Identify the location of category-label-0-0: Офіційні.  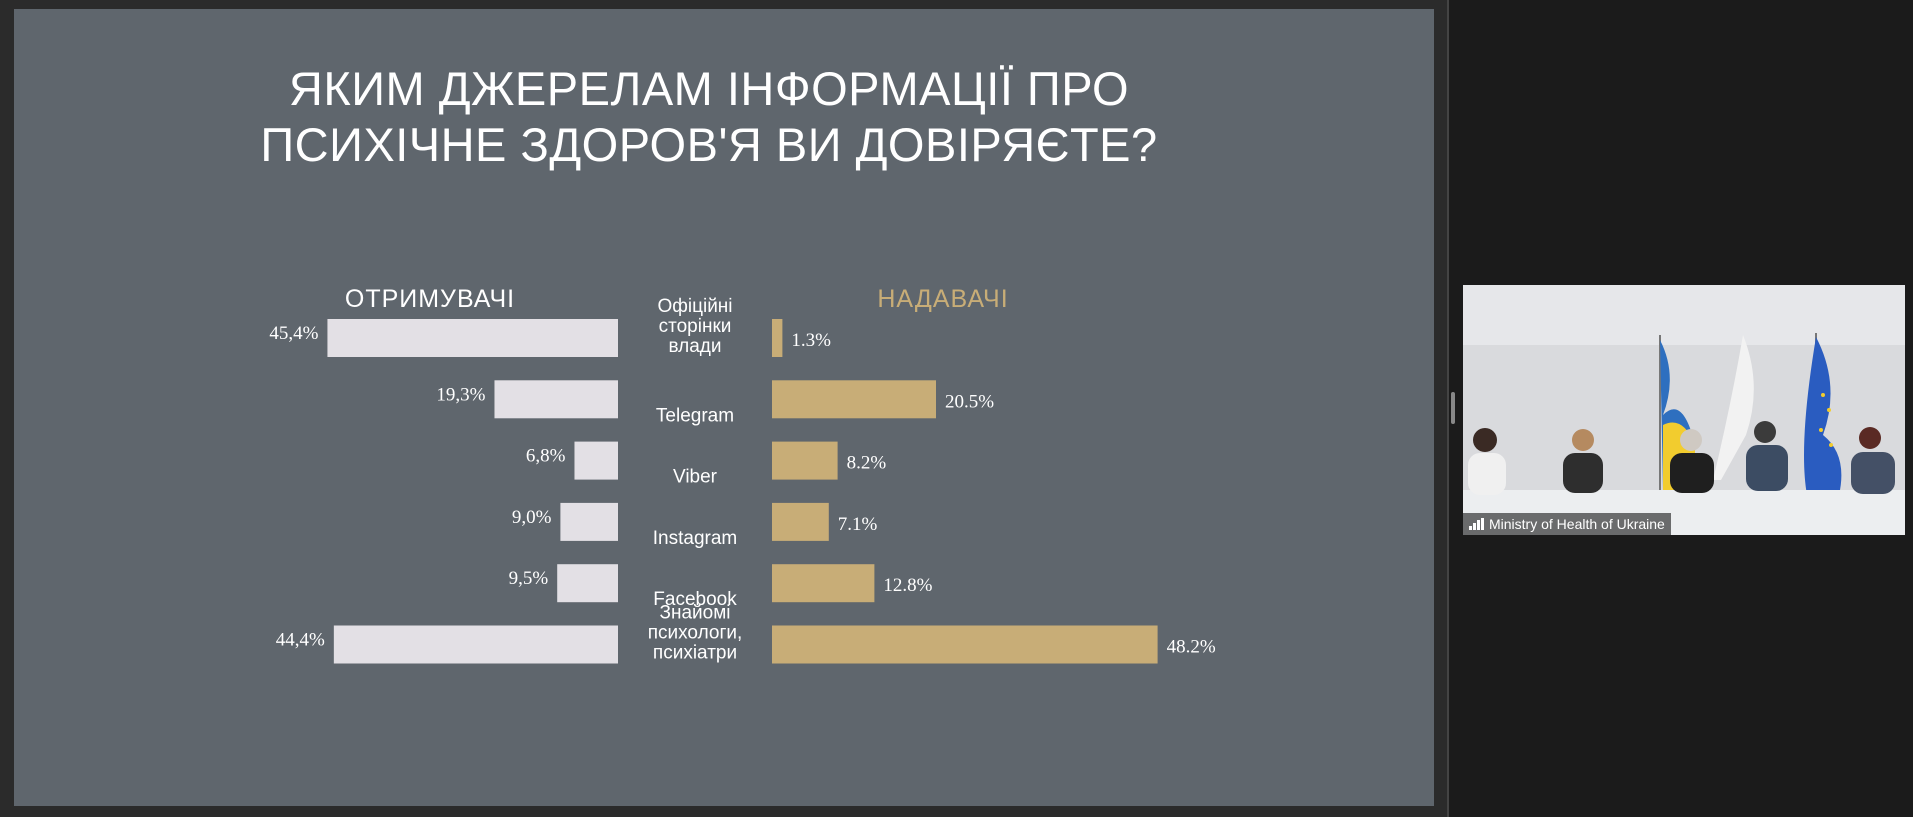
(694, 306).